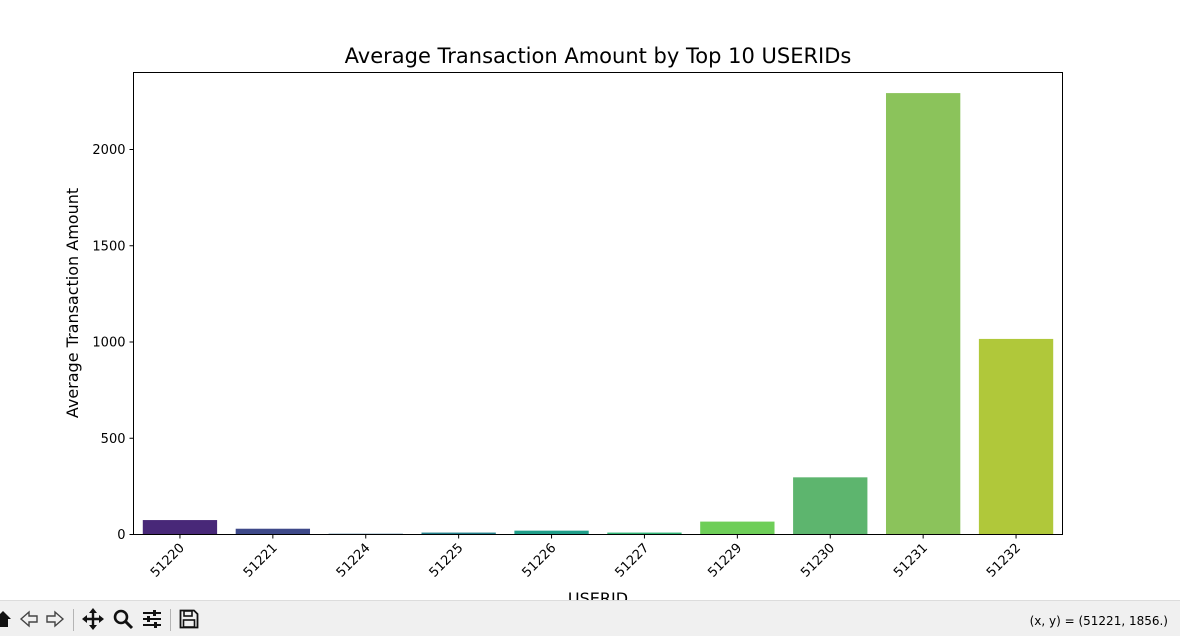  Describe the element at coordinates (818, 561) in the screenshot. I see `x-tick-label: 51230` at that location.